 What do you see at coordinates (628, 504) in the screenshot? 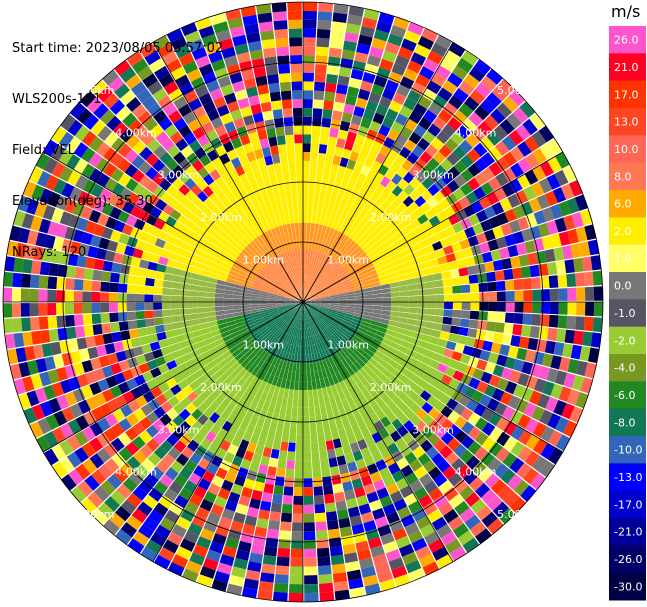
I see `colorbar-tick-label: -17.0` at bounding box center [628, 504].